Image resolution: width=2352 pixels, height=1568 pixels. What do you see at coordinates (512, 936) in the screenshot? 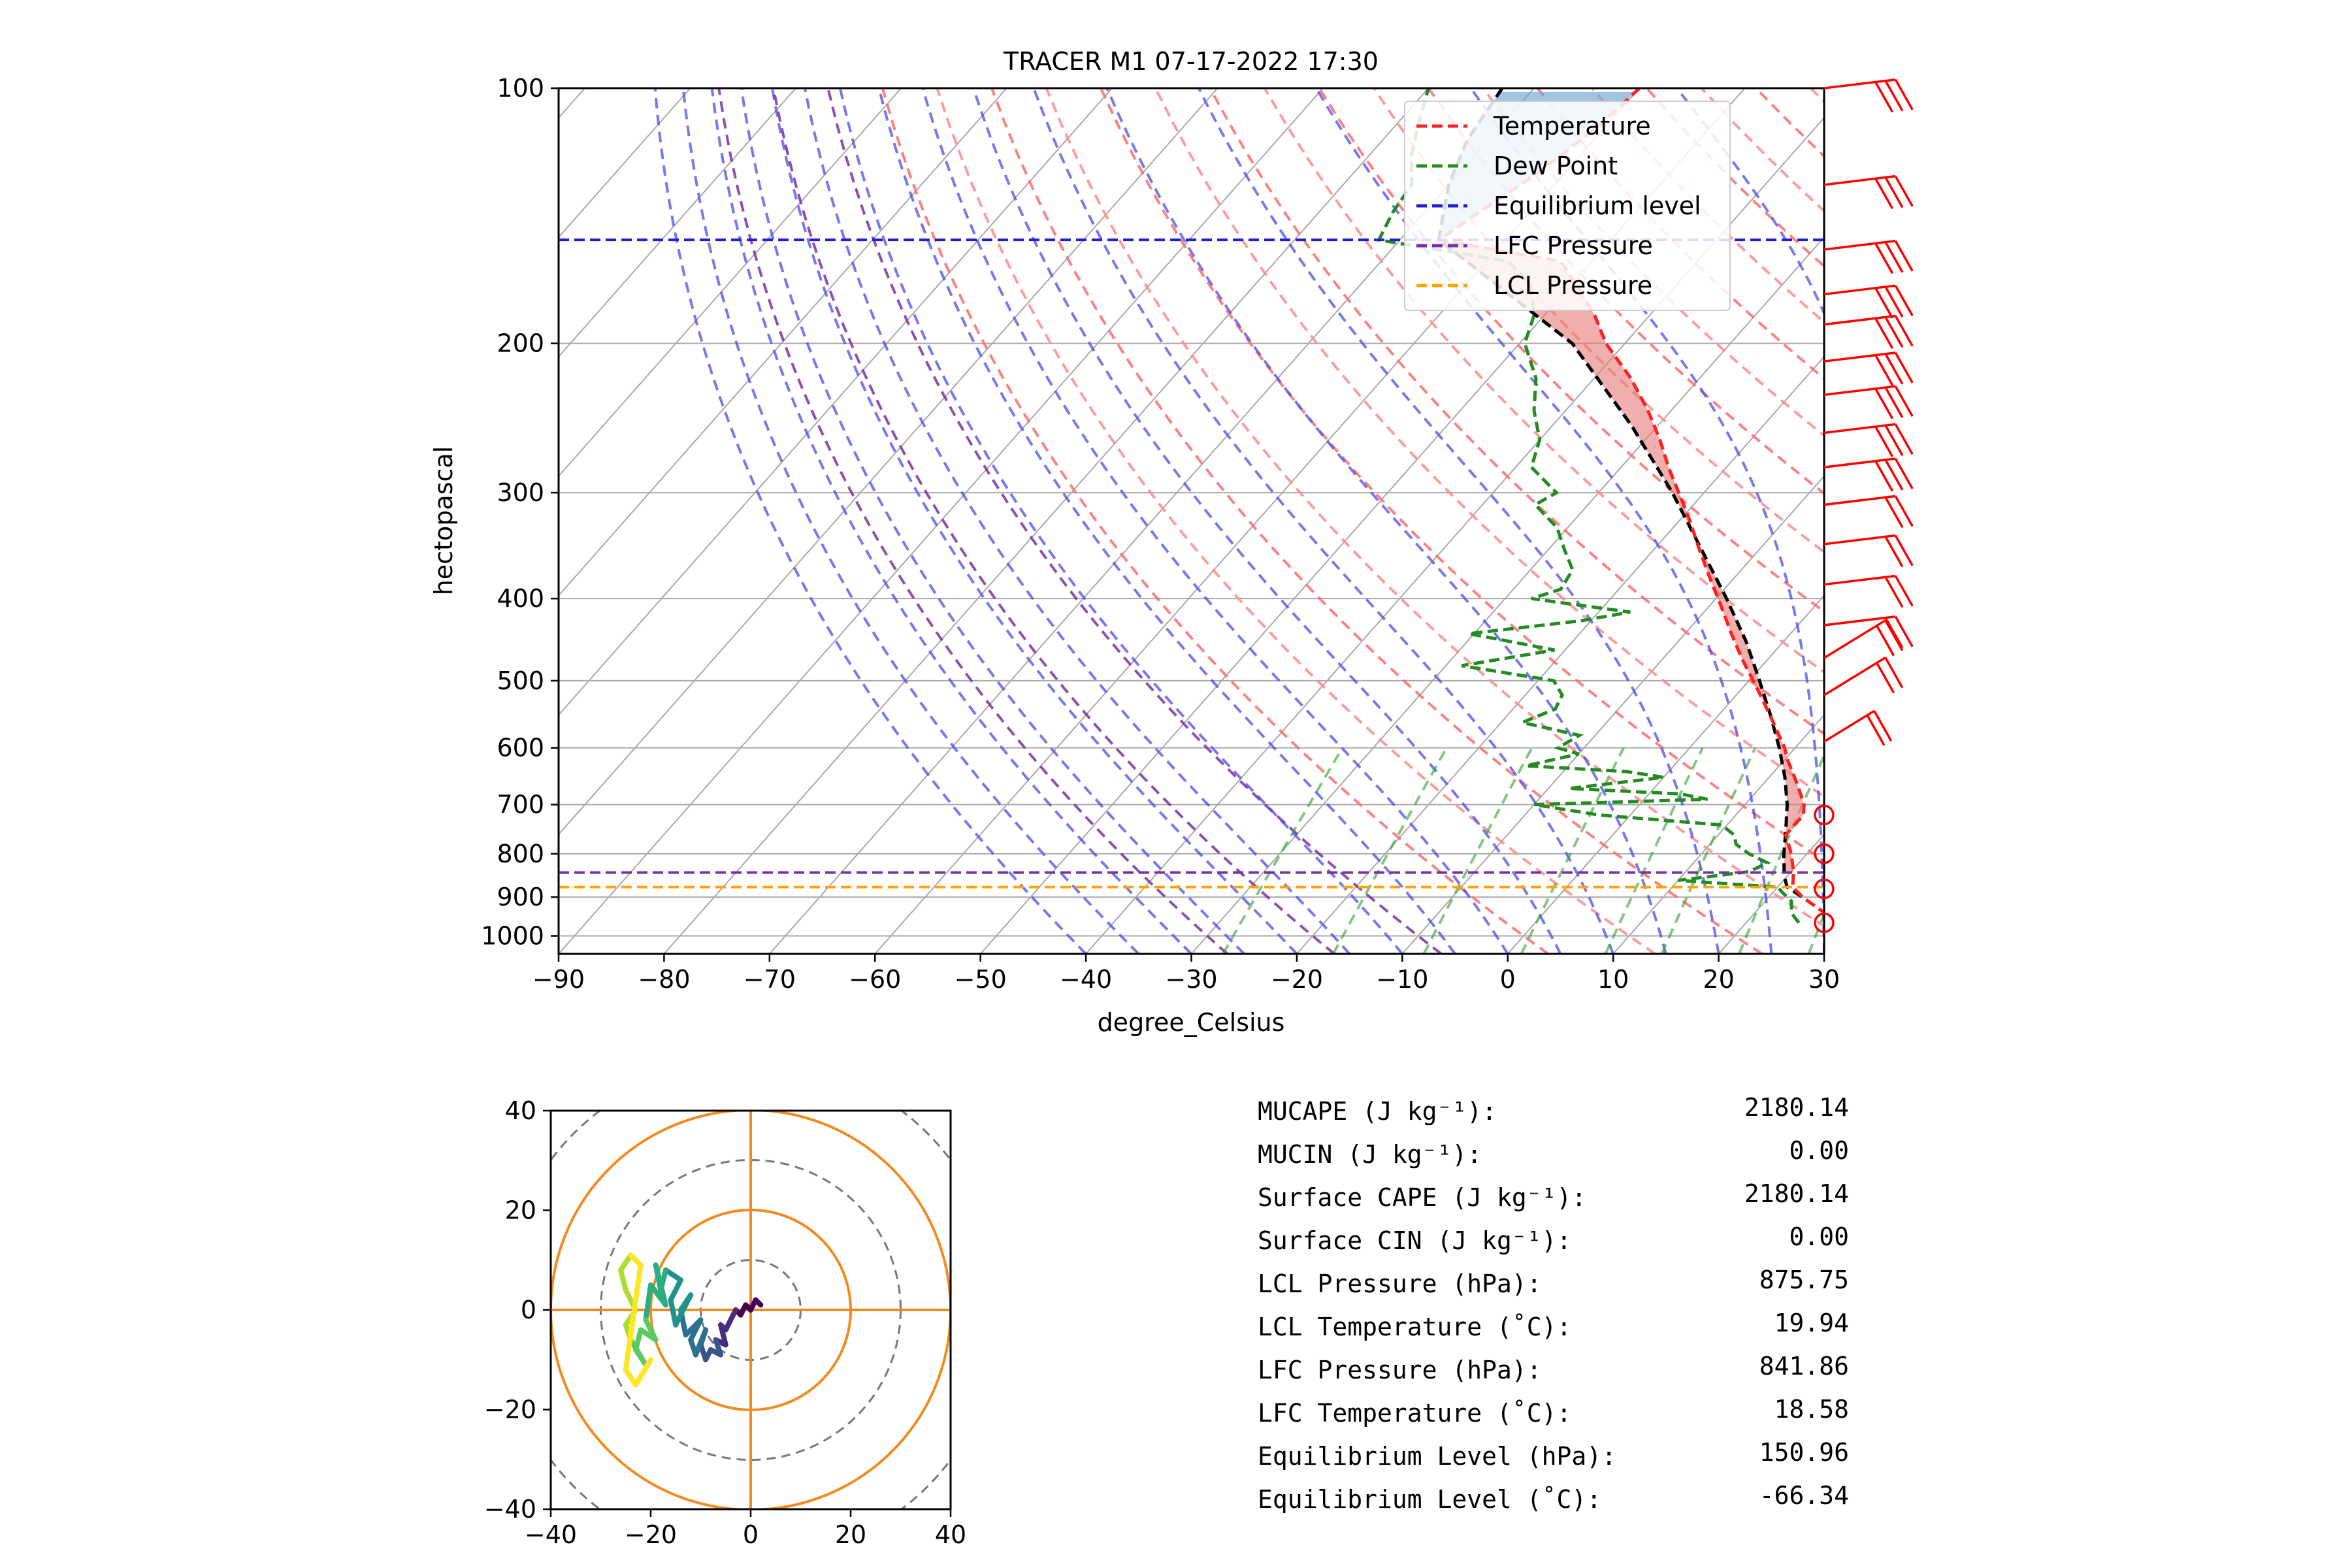
I see `y-tick-label: 1000` at bounding box center [512, 936].